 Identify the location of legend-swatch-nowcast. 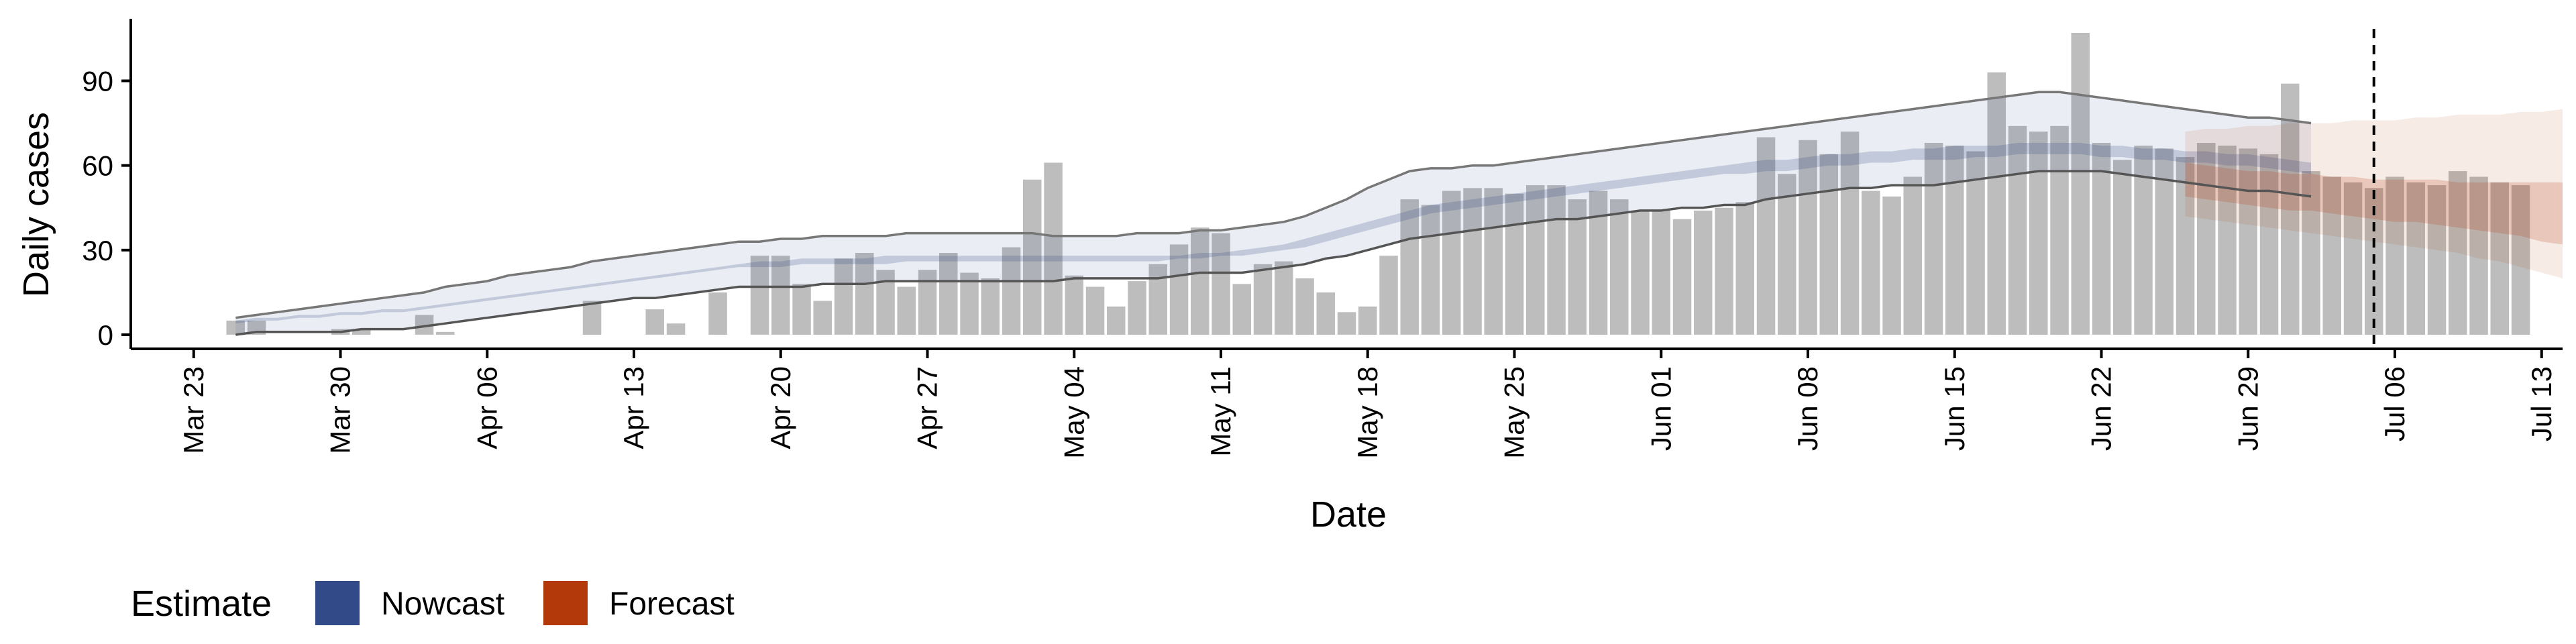
(337, 603).